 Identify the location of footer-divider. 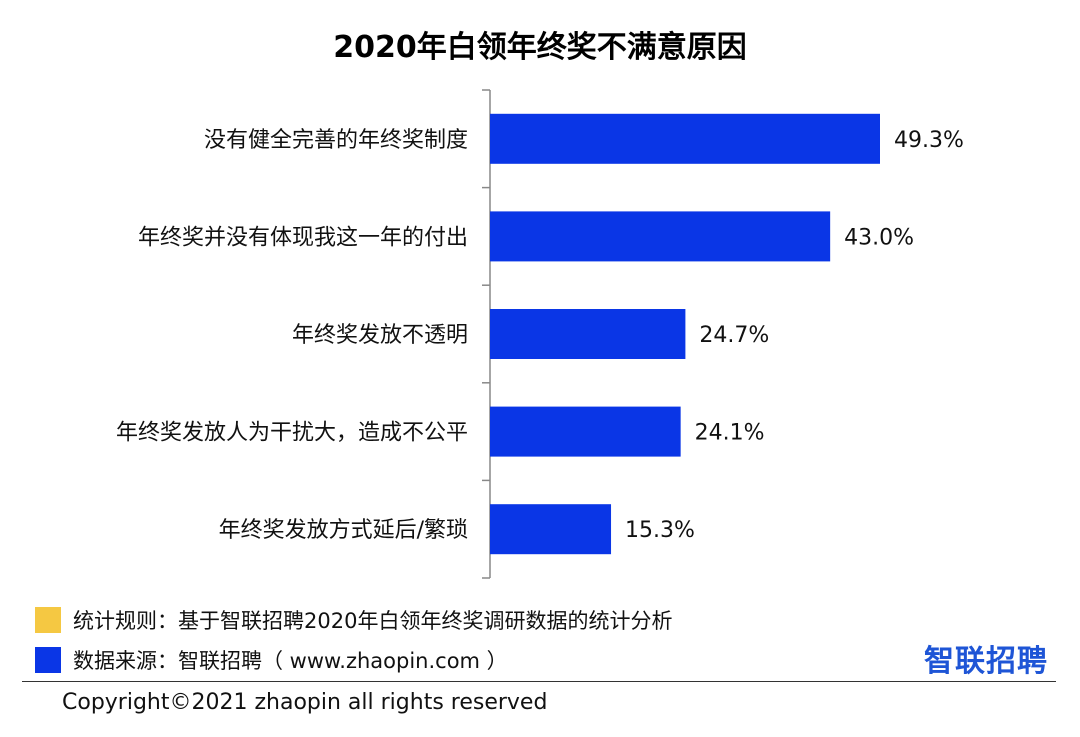
(539, 681).